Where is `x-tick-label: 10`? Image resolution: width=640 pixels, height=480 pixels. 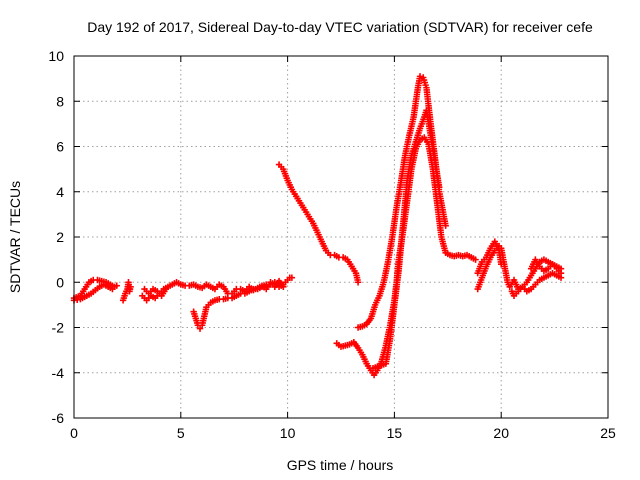 x-tick-label: 10 is located at coordinates (288, 433).